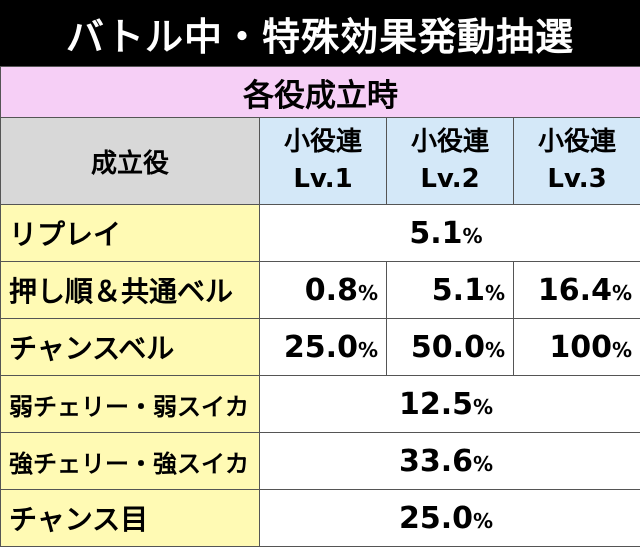 This screenshot has width=640, height=547. I want to click on role-column-header: 成立役, so click(130, 161).